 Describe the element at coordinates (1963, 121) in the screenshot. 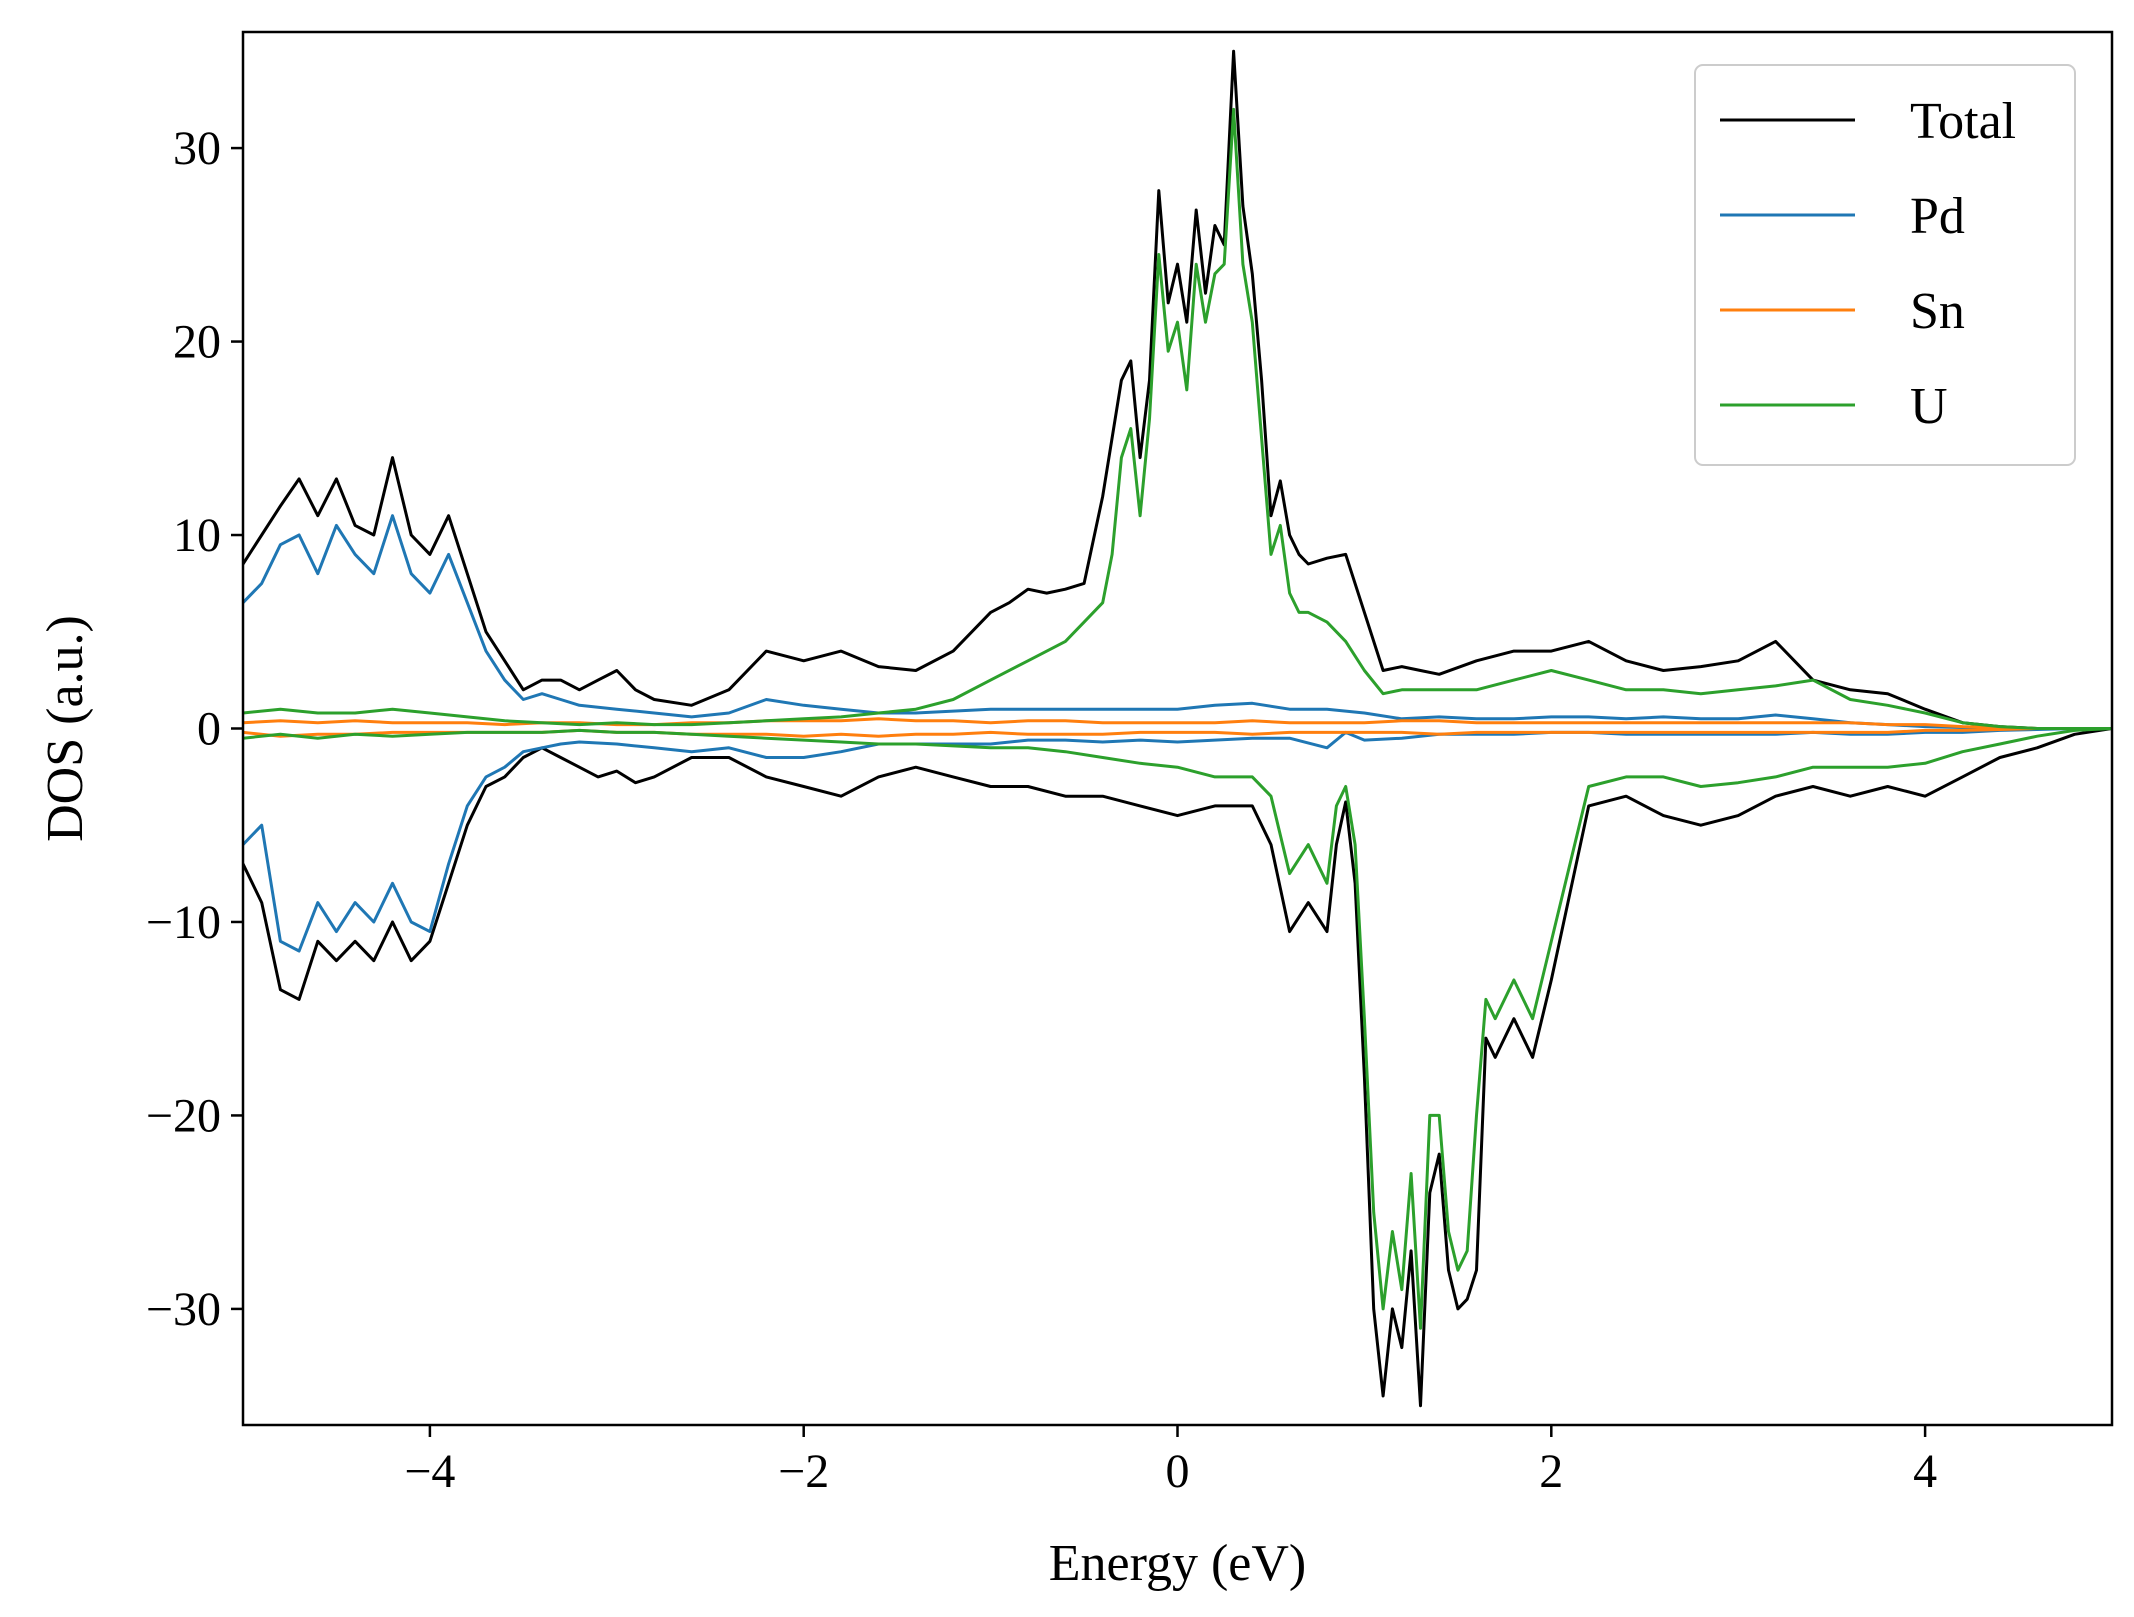

I see `legend-label-total: Total` at that location.